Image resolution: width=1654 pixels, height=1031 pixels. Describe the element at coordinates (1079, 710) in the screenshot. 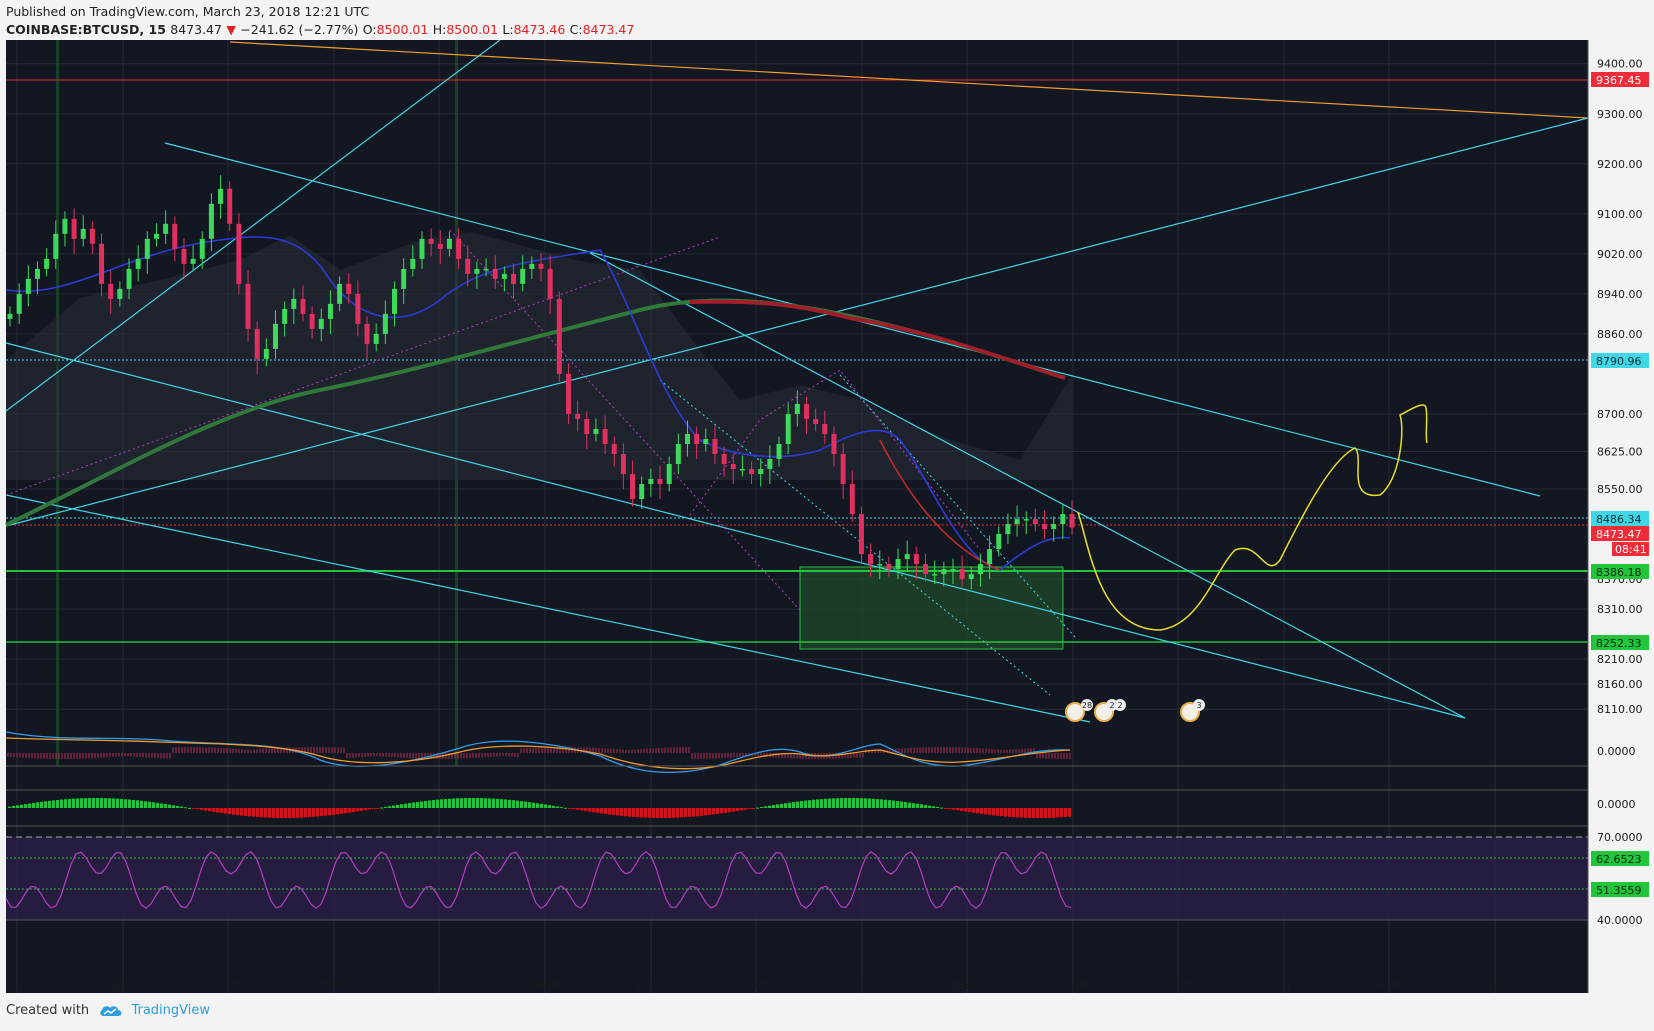

I see `event-badge-28: 28` at that location.